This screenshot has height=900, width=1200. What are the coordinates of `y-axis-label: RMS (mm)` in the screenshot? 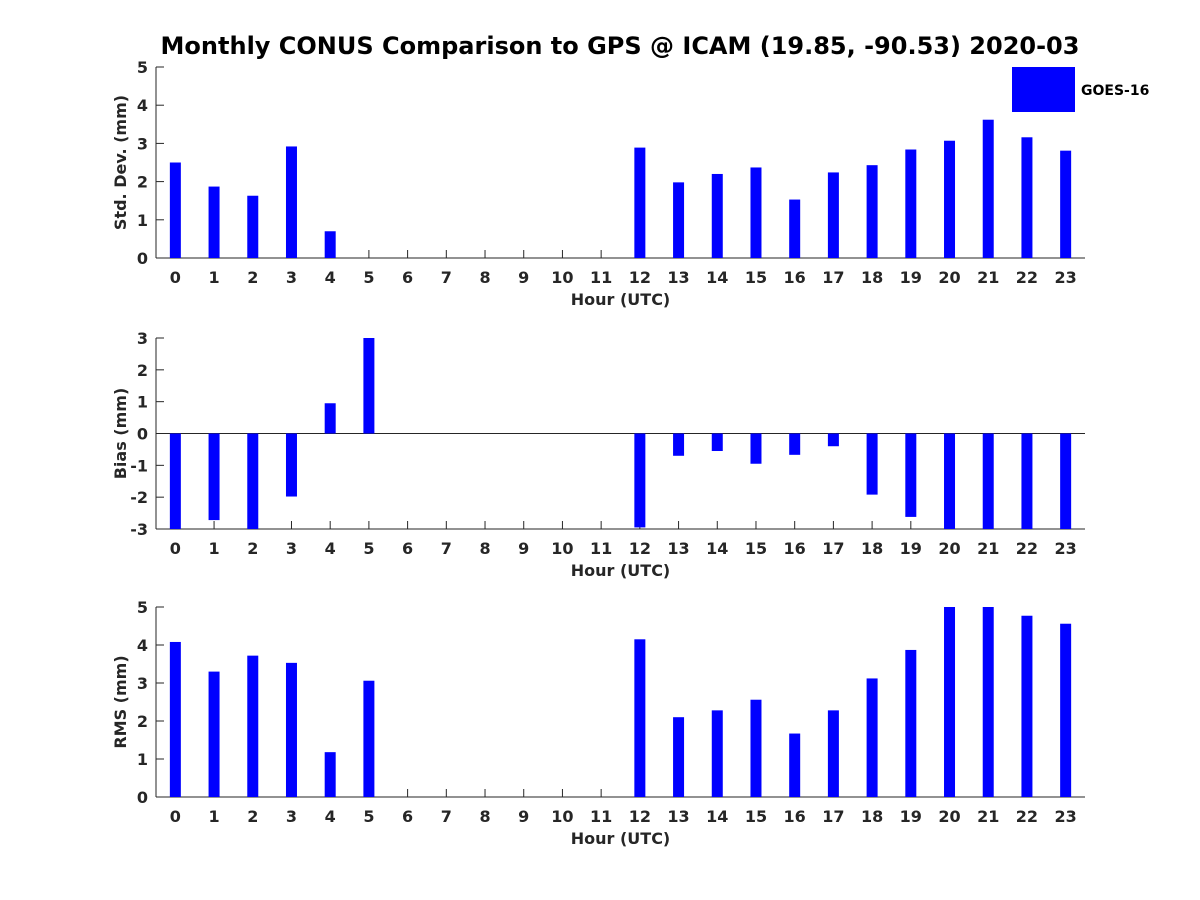 It's located at (120, 701).